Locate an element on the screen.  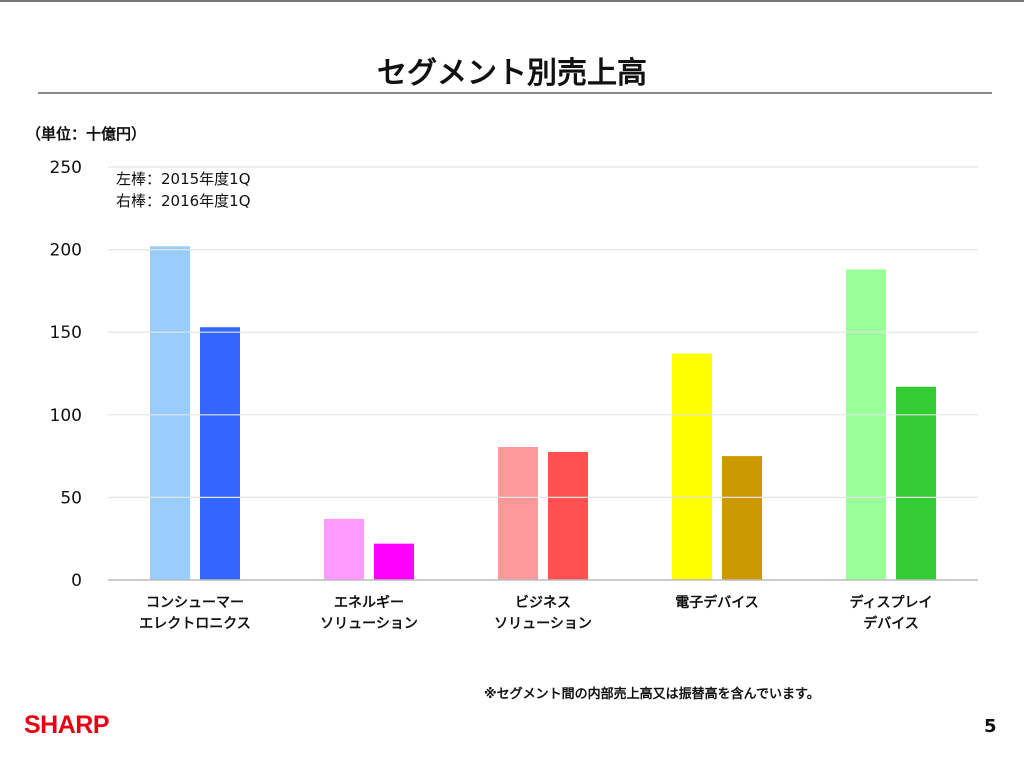
category-label: エレクトロニクス is located at coordinates (195, 624).